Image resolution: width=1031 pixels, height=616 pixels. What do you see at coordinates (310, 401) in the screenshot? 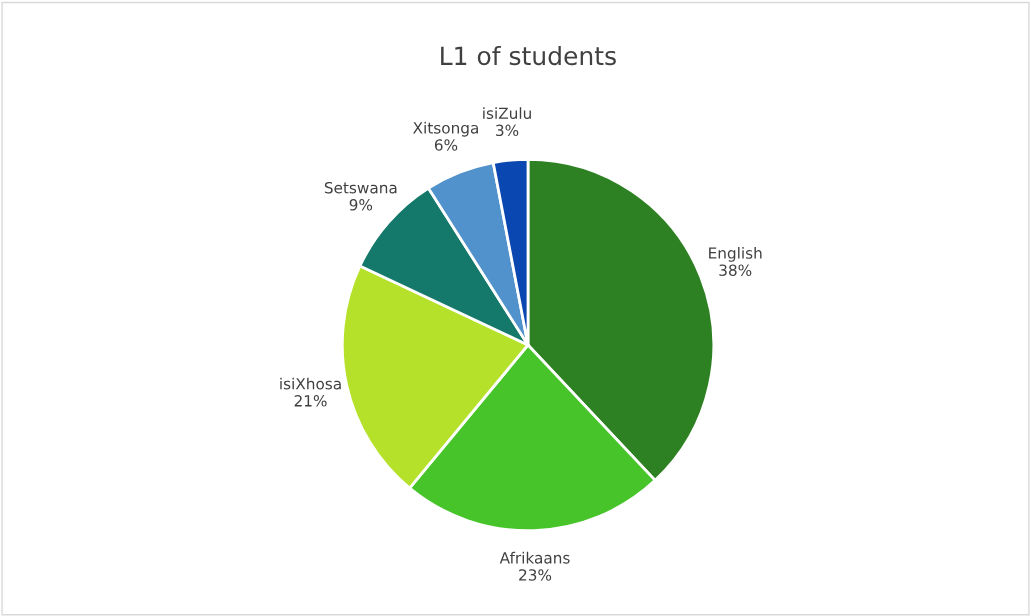
I see `data-label: 21%` at bounding box center [310, 401].